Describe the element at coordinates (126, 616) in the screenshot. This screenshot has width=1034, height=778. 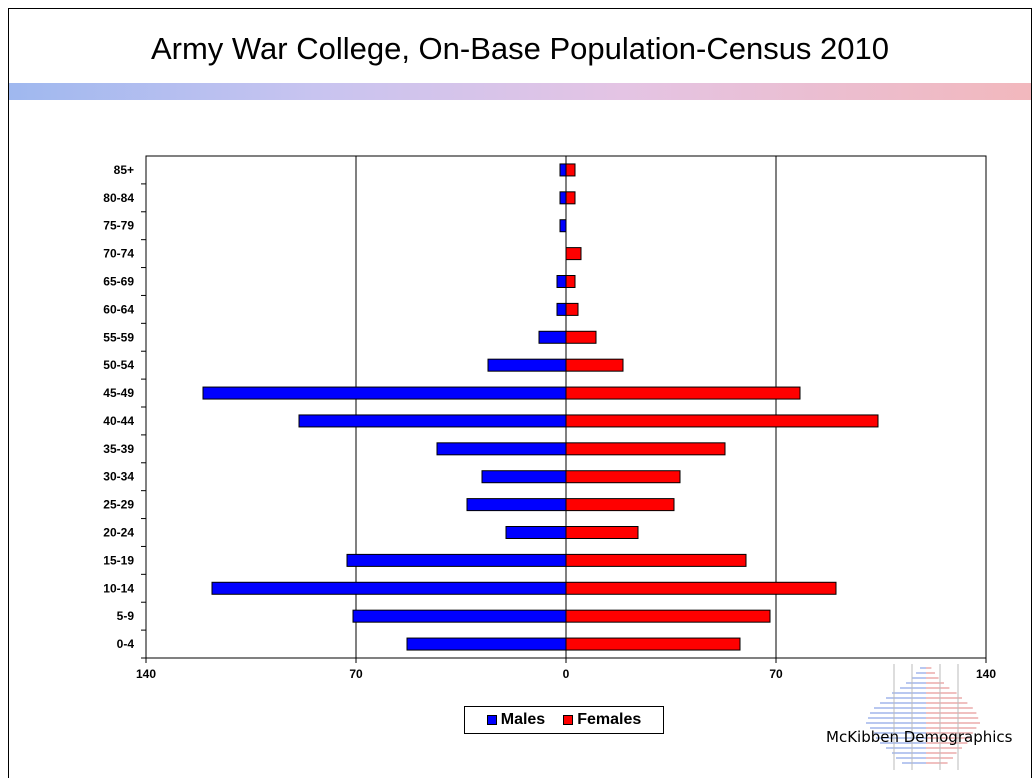
I see `category-label-5-9: 5-9` at that location.